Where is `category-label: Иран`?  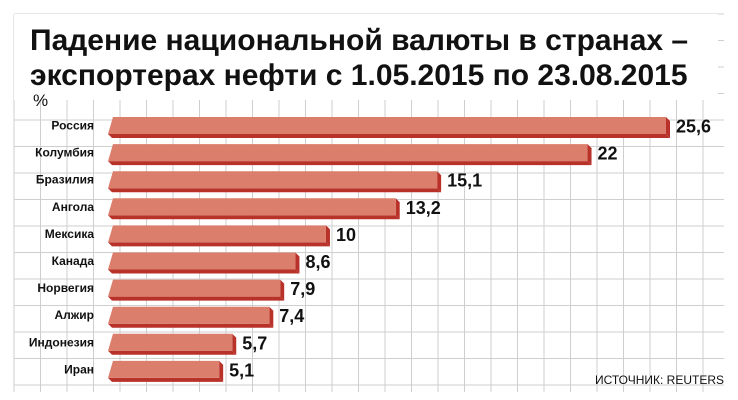
category-label: Иран is located at coordinates (79, 369).